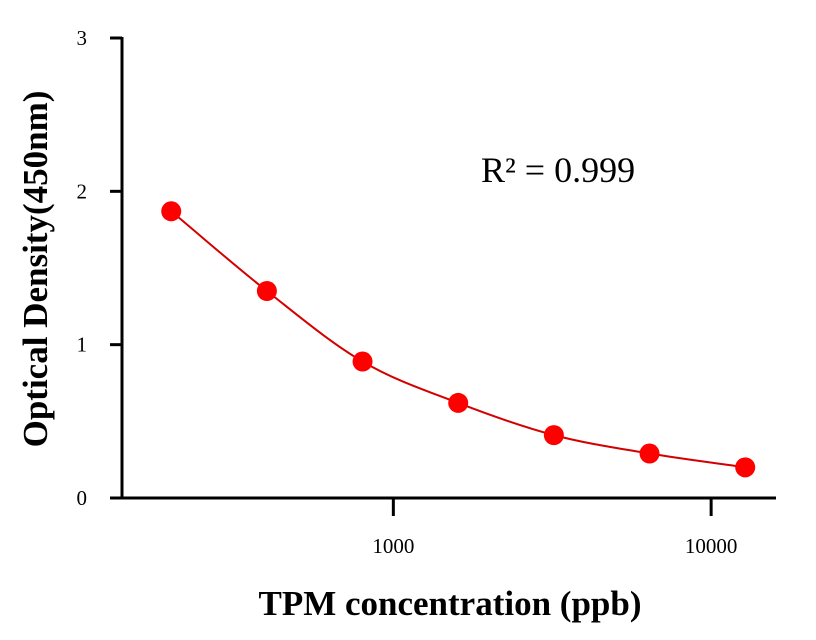 The height and width of the screenshot is (640, 816). What do you see at coordinates (449, 603) in the screenshot?
I see `x-axis-title: TPM concentration (ppb)` at bounding box center [449, 603].